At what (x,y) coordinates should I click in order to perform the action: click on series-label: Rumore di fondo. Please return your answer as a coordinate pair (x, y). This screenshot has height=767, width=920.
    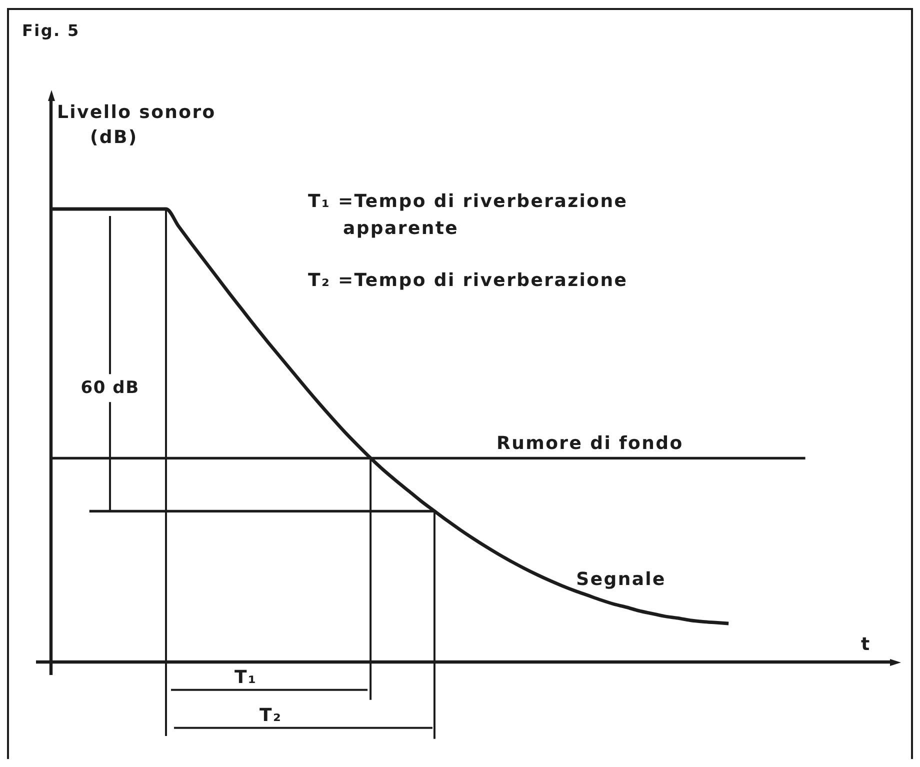
    Looking at the image, I should click on (590, 443).